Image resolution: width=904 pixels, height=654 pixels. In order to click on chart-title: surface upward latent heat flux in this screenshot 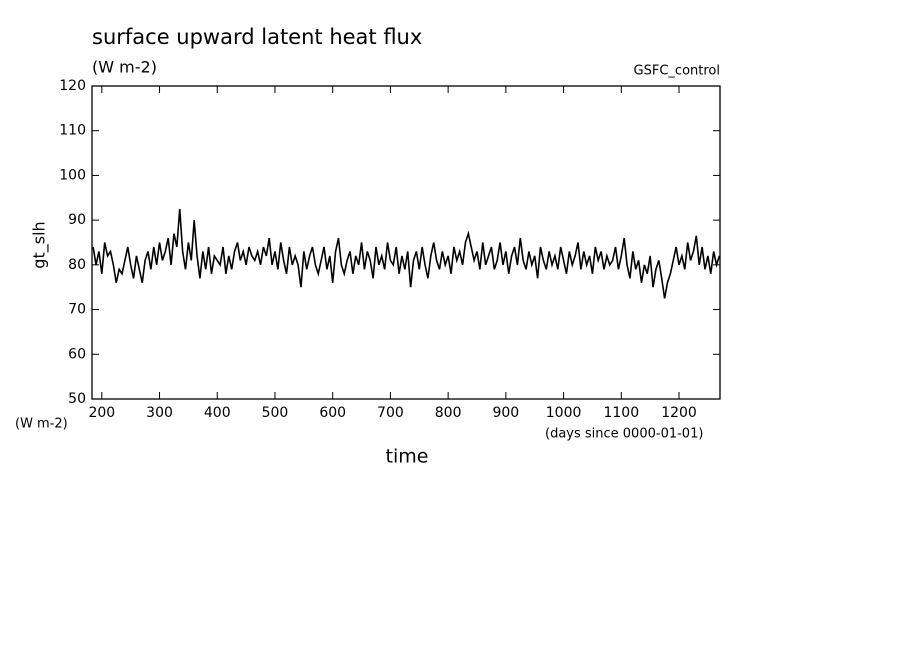, I will do `click(257, 37)`.